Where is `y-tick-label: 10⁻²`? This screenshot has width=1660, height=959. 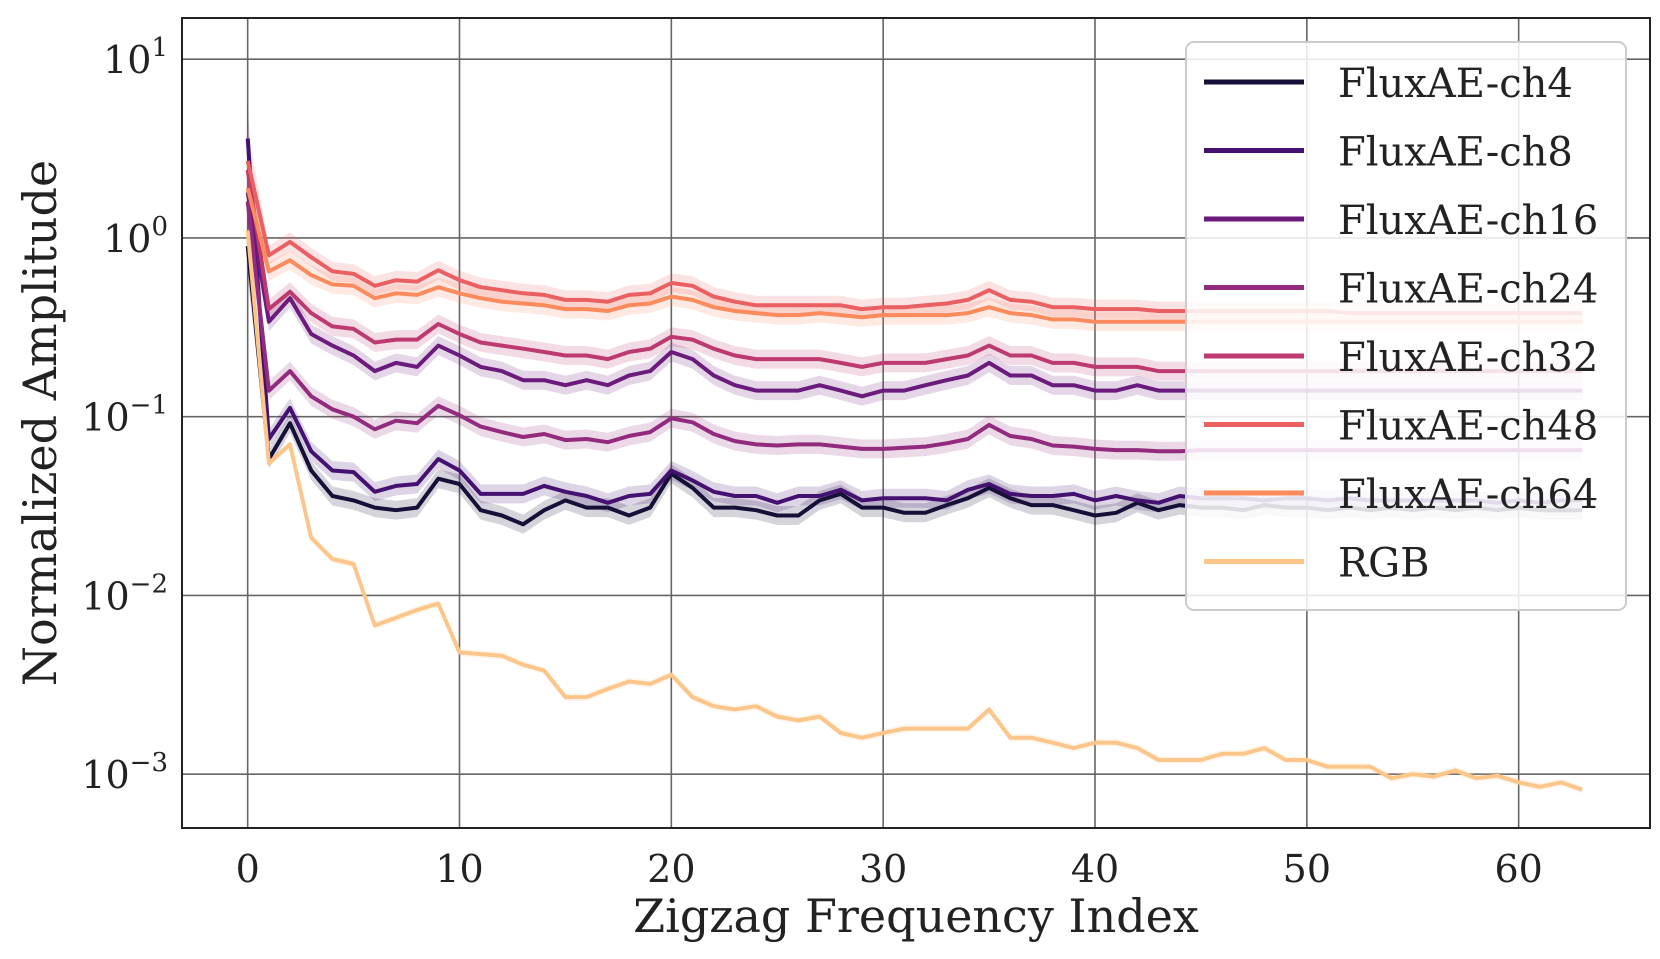 y-tick-label: 10⁻² is located at coordinates (124, 593).